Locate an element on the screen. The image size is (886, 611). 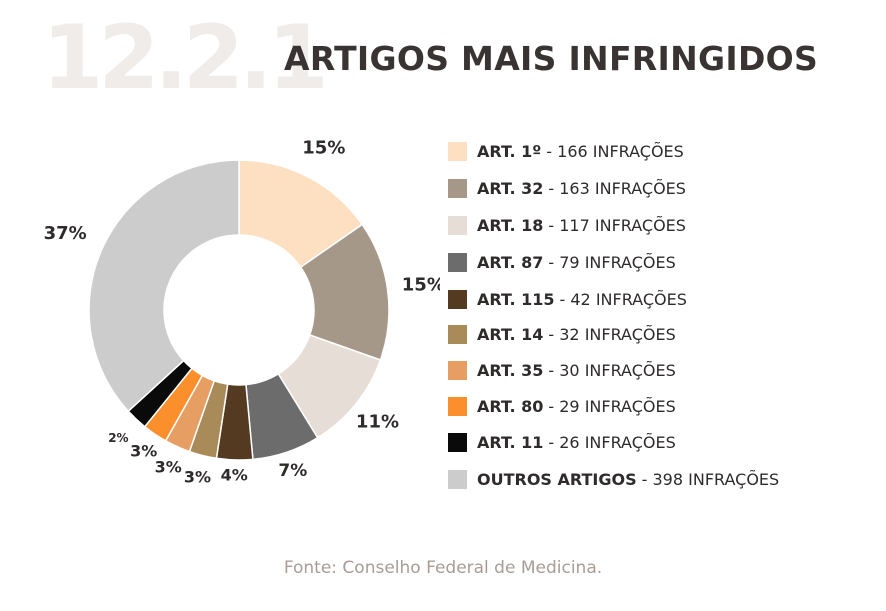
legend-item: OUTROS ARTIGOS - 398 INFRAÇÕES is located at coordinates (613, 479).